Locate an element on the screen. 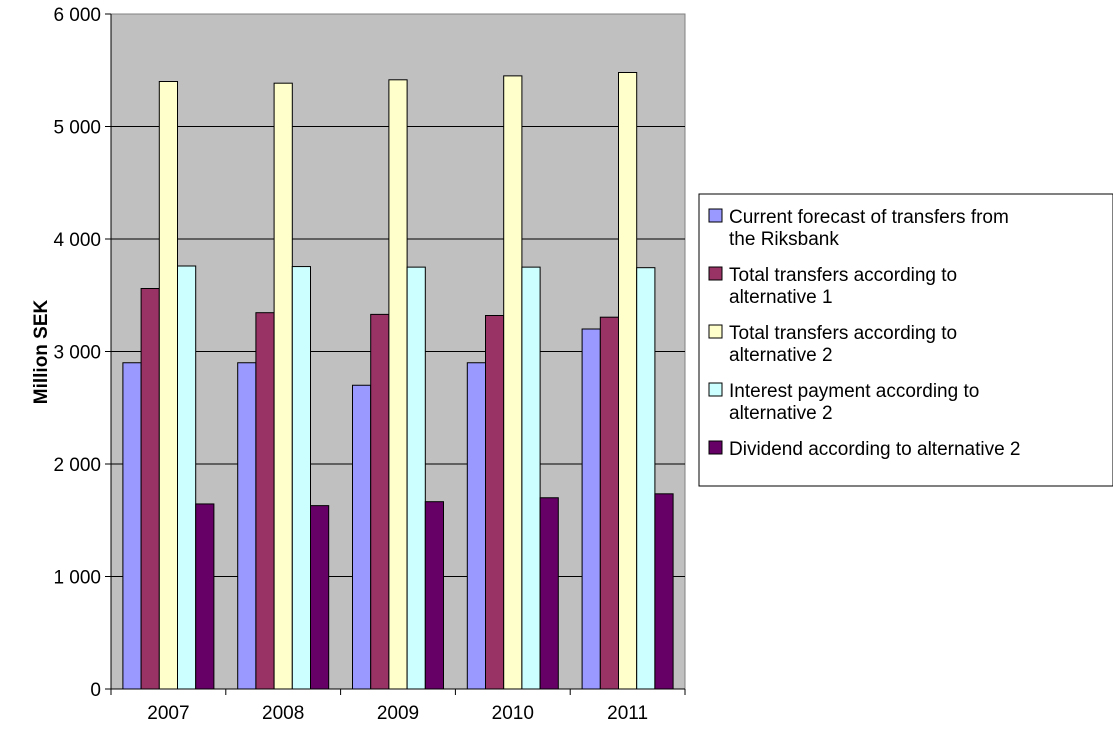 This screenshot has height=747, width=1113. legend-box is located at coordinates (905, 340).